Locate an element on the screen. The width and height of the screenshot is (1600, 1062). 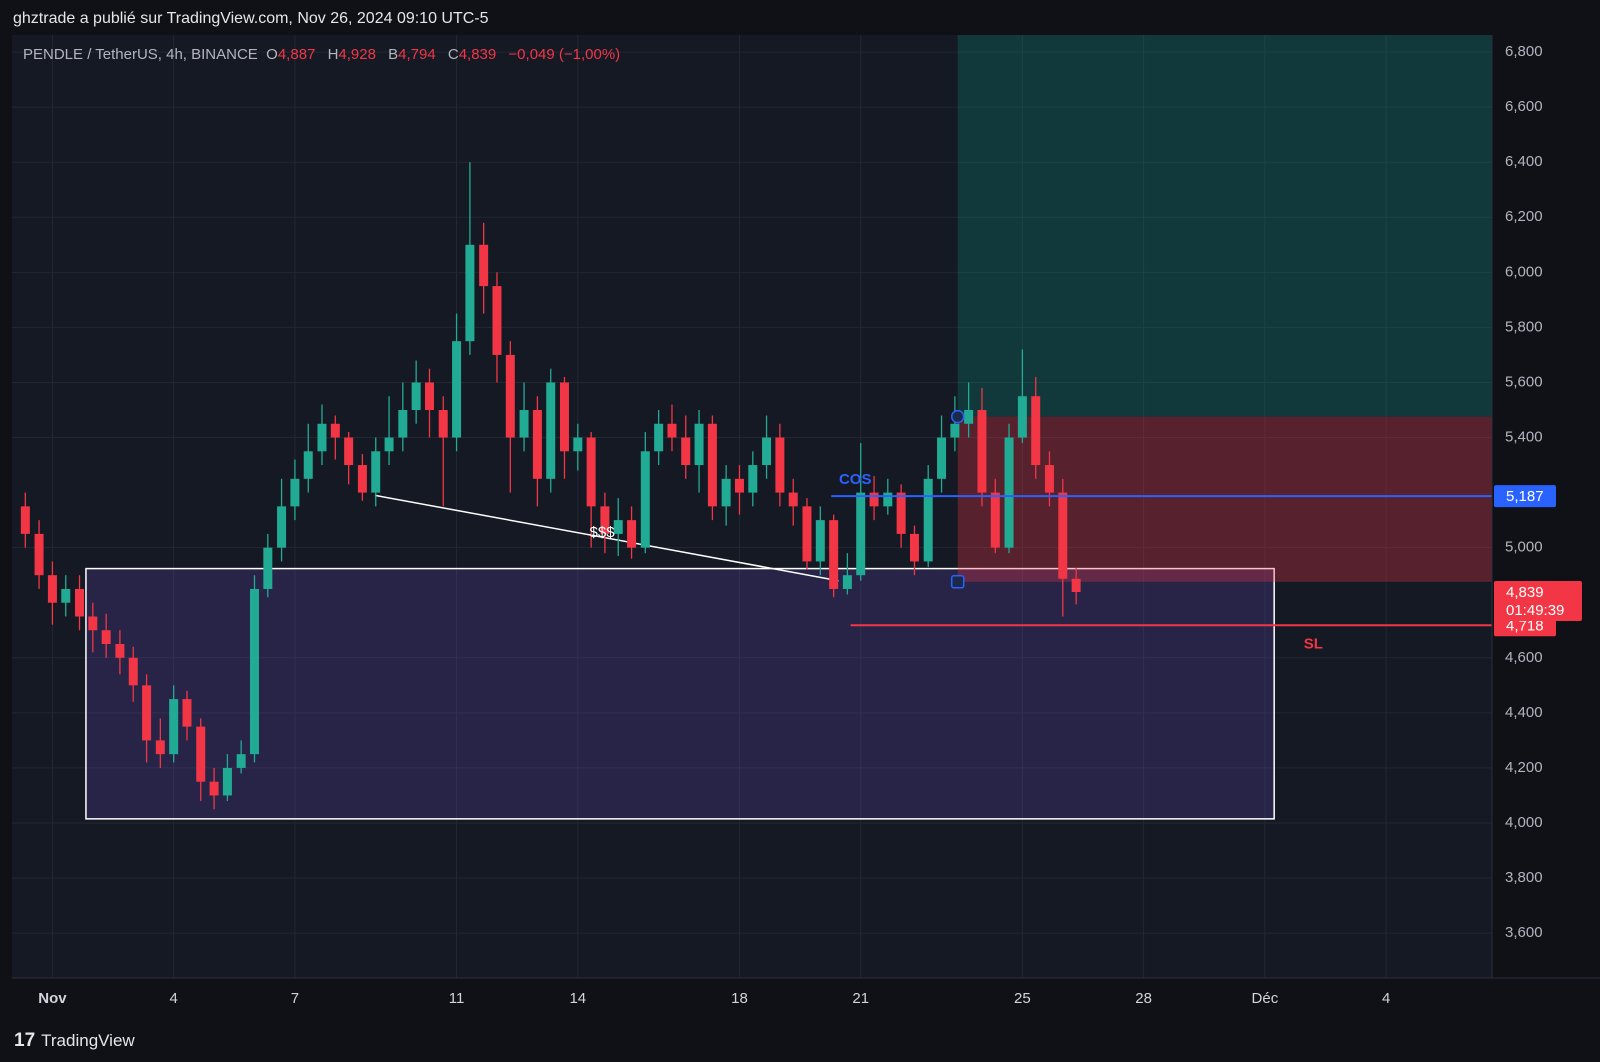
y-tick-label: 6,600 is located at coordinates (1524, 106).